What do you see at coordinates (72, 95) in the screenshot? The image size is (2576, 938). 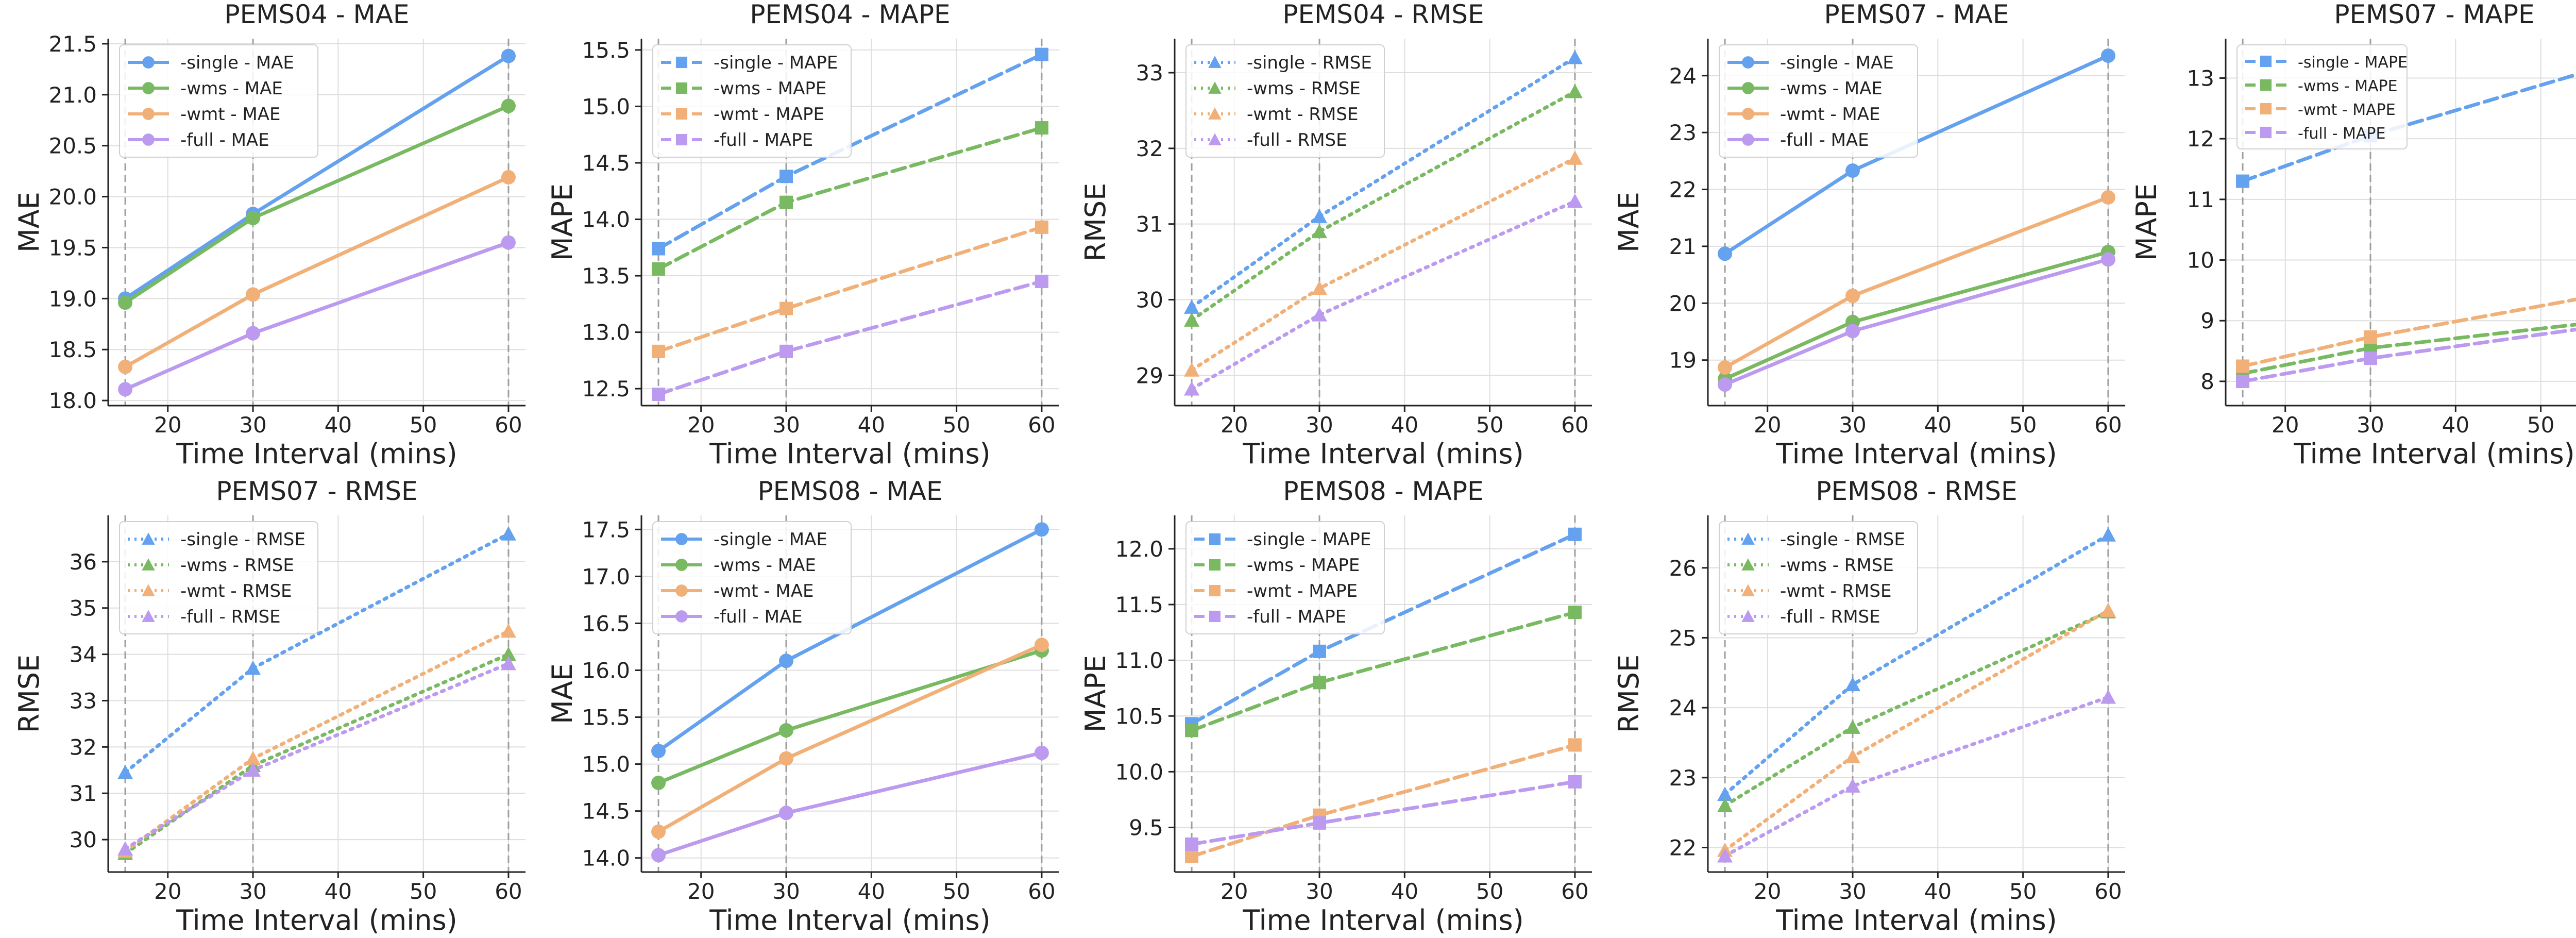 I see `y-tick-label: 21.0` at bounding box center [72, 95].